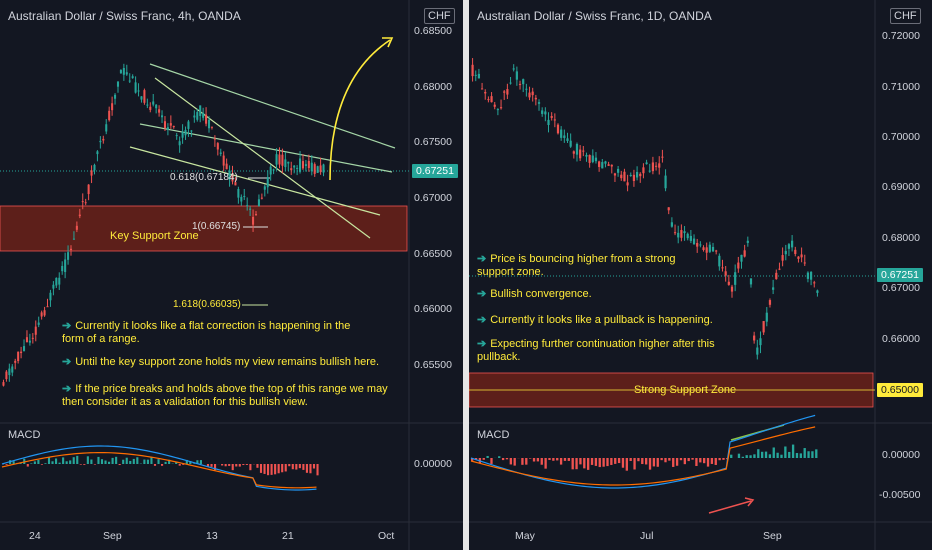  Describe the element at coordinates (643, 451) in the screenshot. I see `macd-line` at that location.